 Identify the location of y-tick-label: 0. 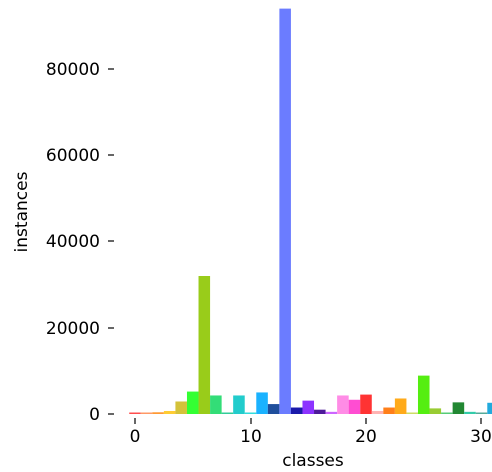
(94, 415).